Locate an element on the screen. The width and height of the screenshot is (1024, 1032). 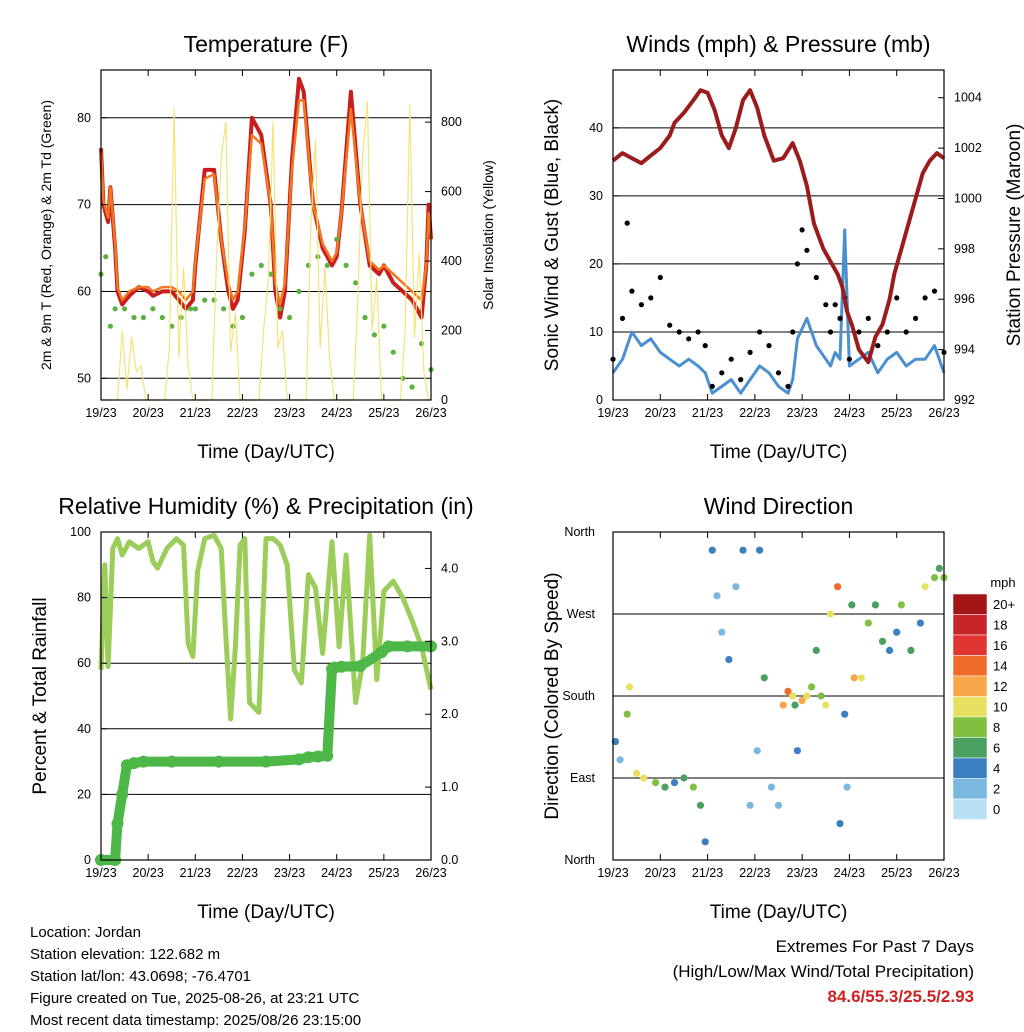
speed-legend-label: 10 is located at coordinates (1000, 707).